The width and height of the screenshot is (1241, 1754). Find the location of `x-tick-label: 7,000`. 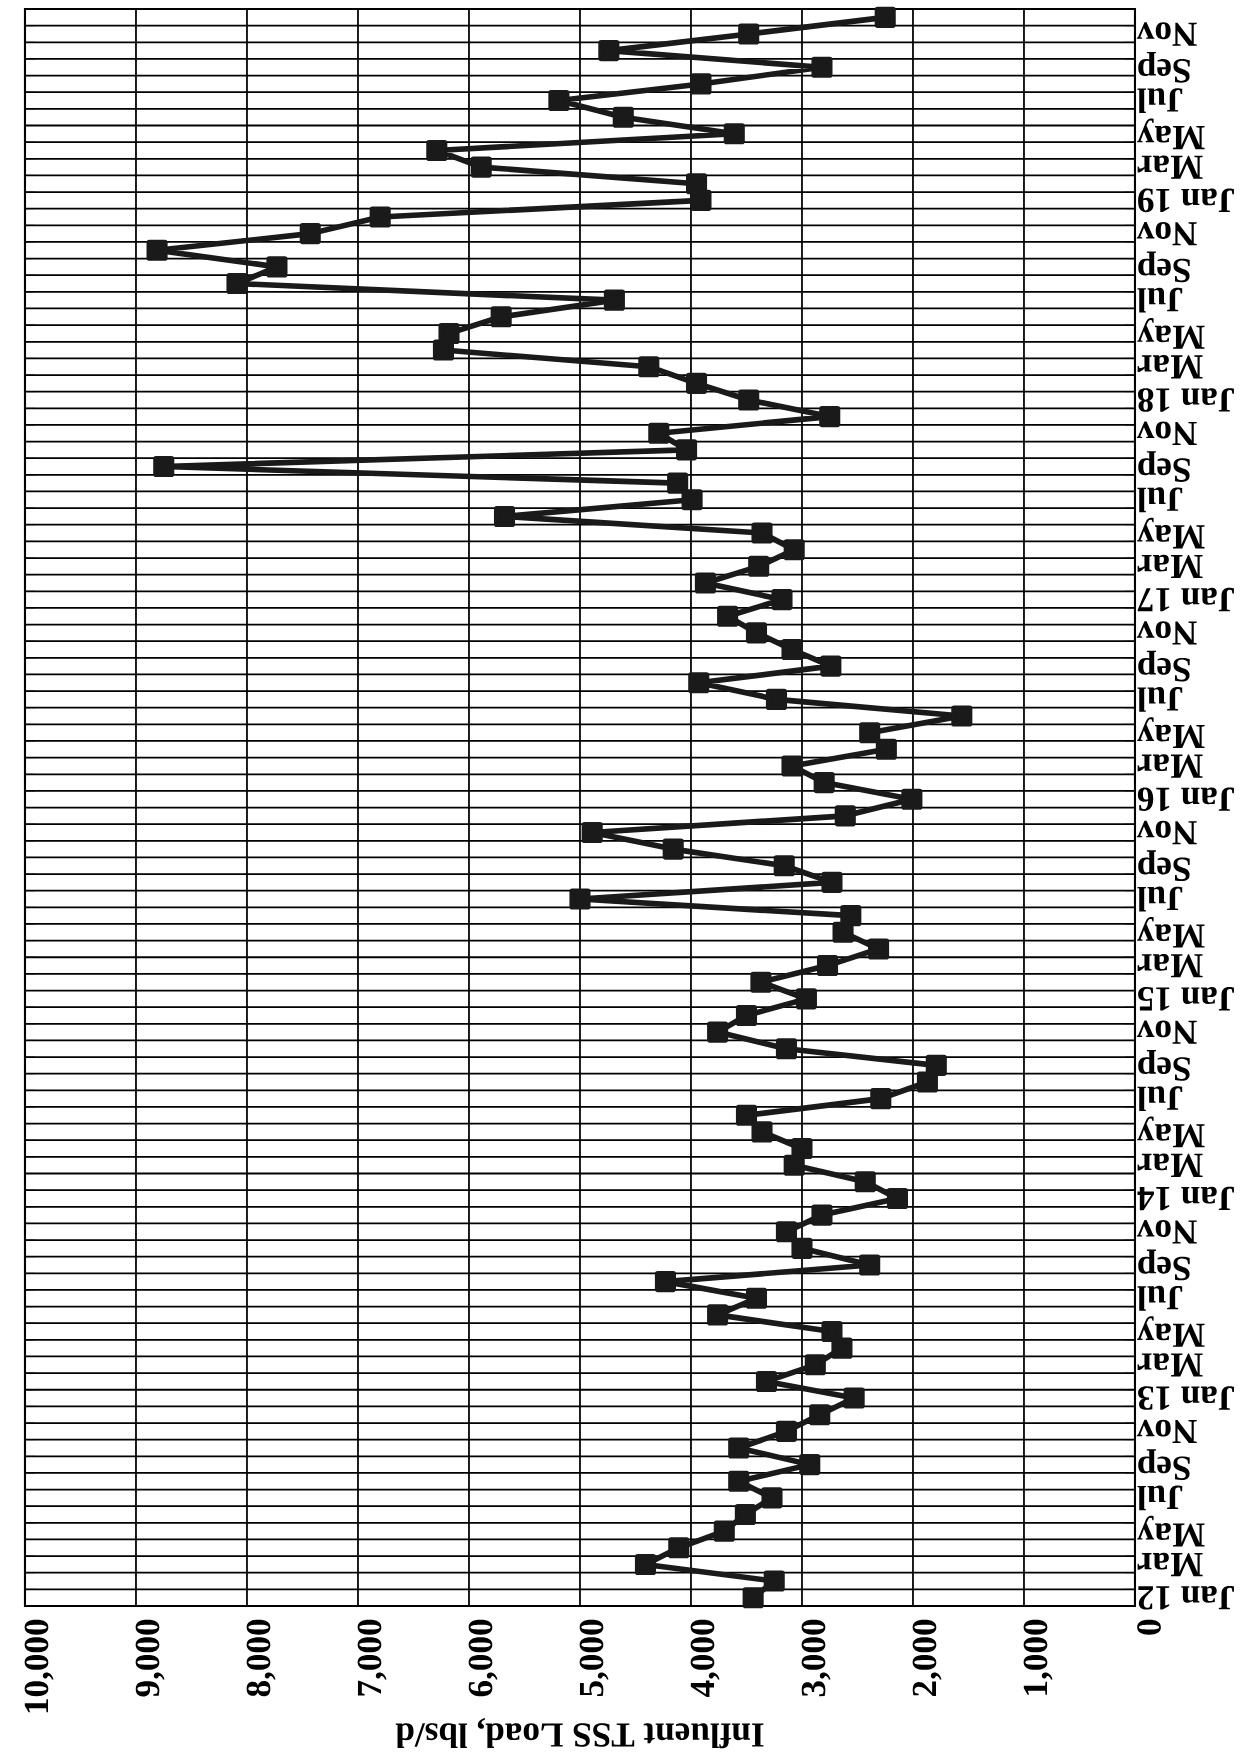

x-tick-label: 7,000 is located at coordinates (372, 1657).